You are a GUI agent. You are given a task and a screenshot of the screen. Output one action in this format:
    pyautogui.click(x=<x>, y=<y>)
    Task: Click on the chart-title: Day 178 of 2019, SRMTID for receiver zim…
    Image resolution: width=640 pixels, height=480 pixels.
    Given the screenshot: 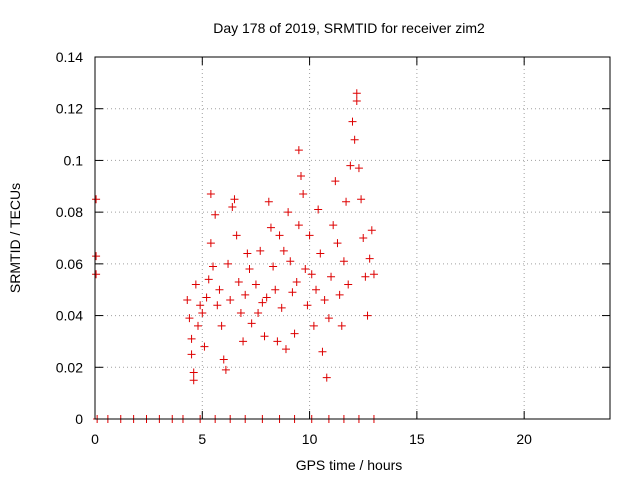 What is the action you would take?
    pyautogui.click(x=349, y=28)
    